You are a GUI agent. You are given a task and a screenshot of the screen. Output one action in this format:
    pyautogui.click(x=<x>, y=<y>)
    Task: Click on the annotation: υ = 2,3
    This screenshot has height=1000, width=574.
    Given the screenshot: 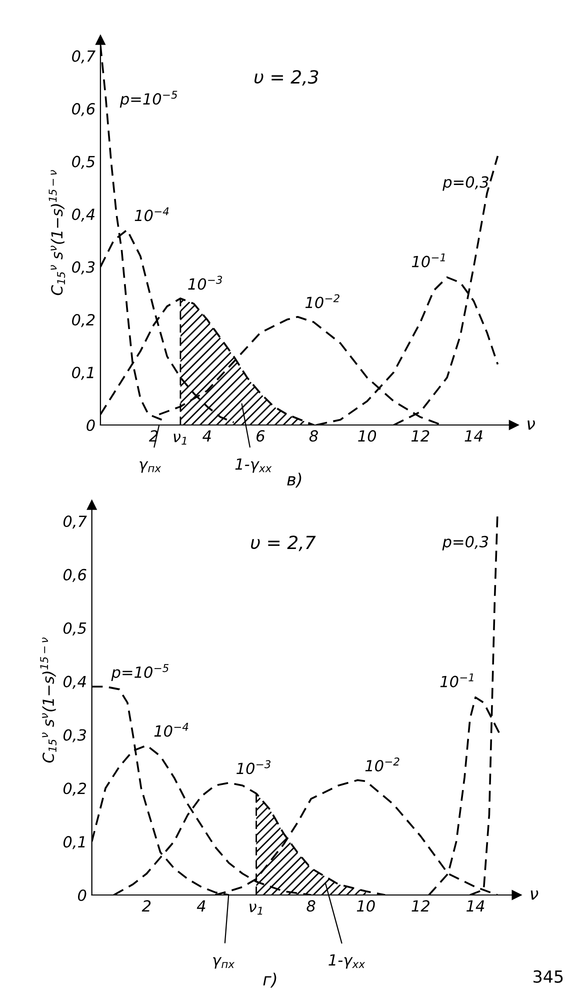 What is the action you would take?
    pyautogui.click(x=286, y=78)
    